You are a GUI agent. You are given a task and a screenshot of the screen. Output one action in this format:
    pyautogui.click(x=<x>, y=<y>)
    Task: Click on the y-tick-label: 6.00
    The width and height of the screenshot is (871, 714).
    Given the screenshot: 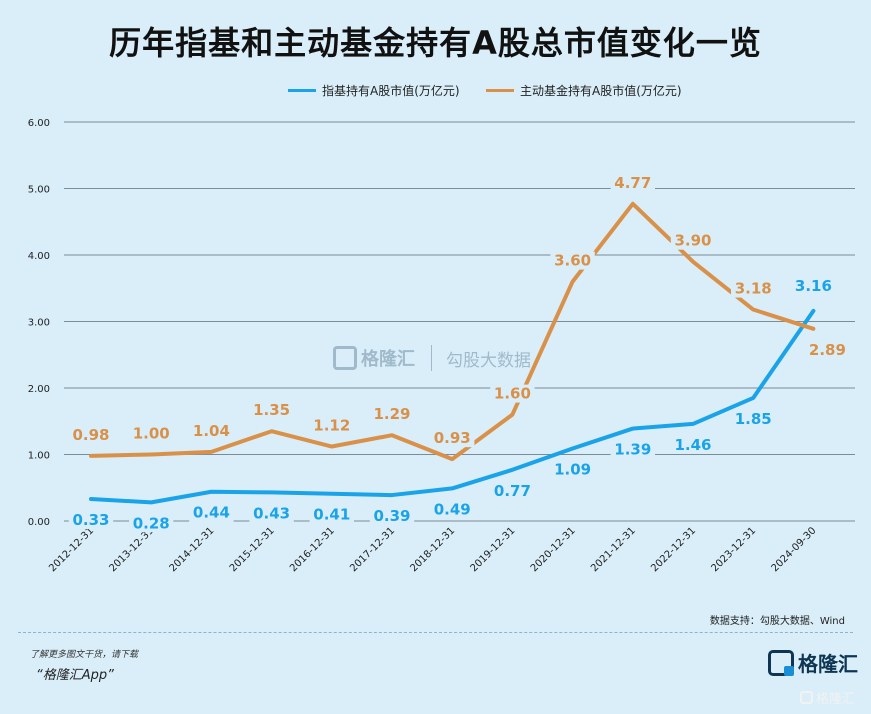 What is the action you would take?
    pyautogui.click(x=39, y=123)
    